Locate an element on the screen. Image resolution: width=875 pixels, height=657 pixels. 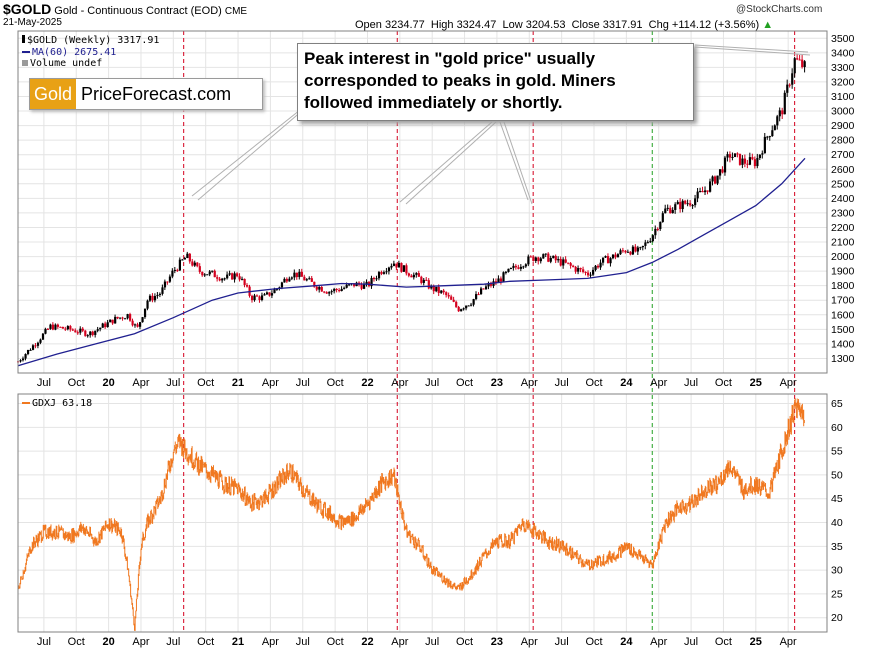
y-tick-label: 35 is located at coordinates (837, 547).